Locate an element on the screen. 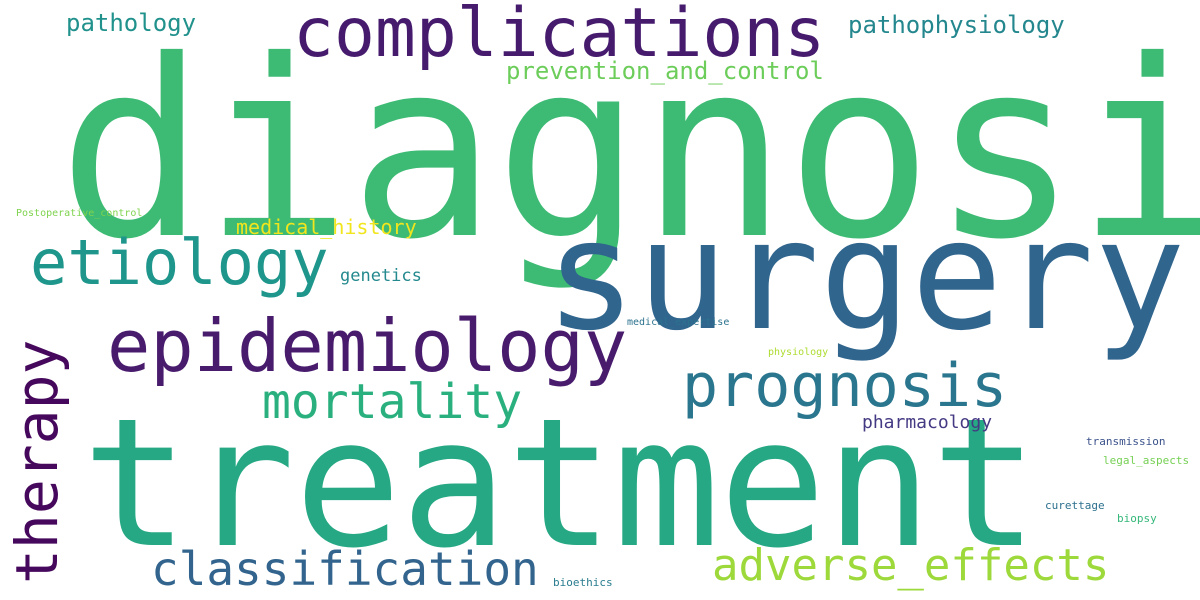 This screenshot has width=1200, height=600. word-pathology: pathology is located at coordinates (131, 23).